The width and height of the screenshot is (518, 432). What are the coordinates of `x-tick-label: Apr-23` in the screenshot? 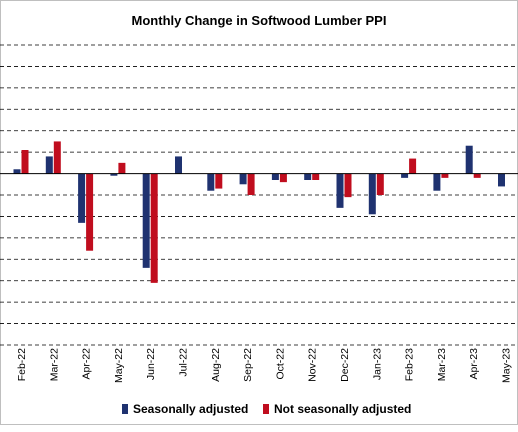 It's located at (474, 364).